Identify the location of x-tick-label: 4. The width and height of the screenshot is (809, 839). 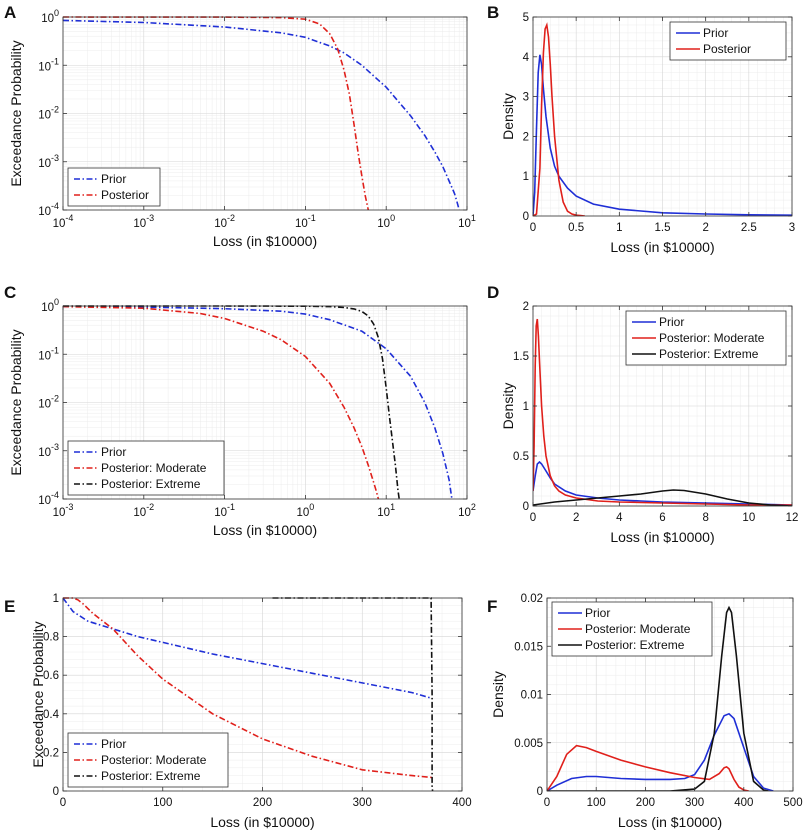
(619, 518).